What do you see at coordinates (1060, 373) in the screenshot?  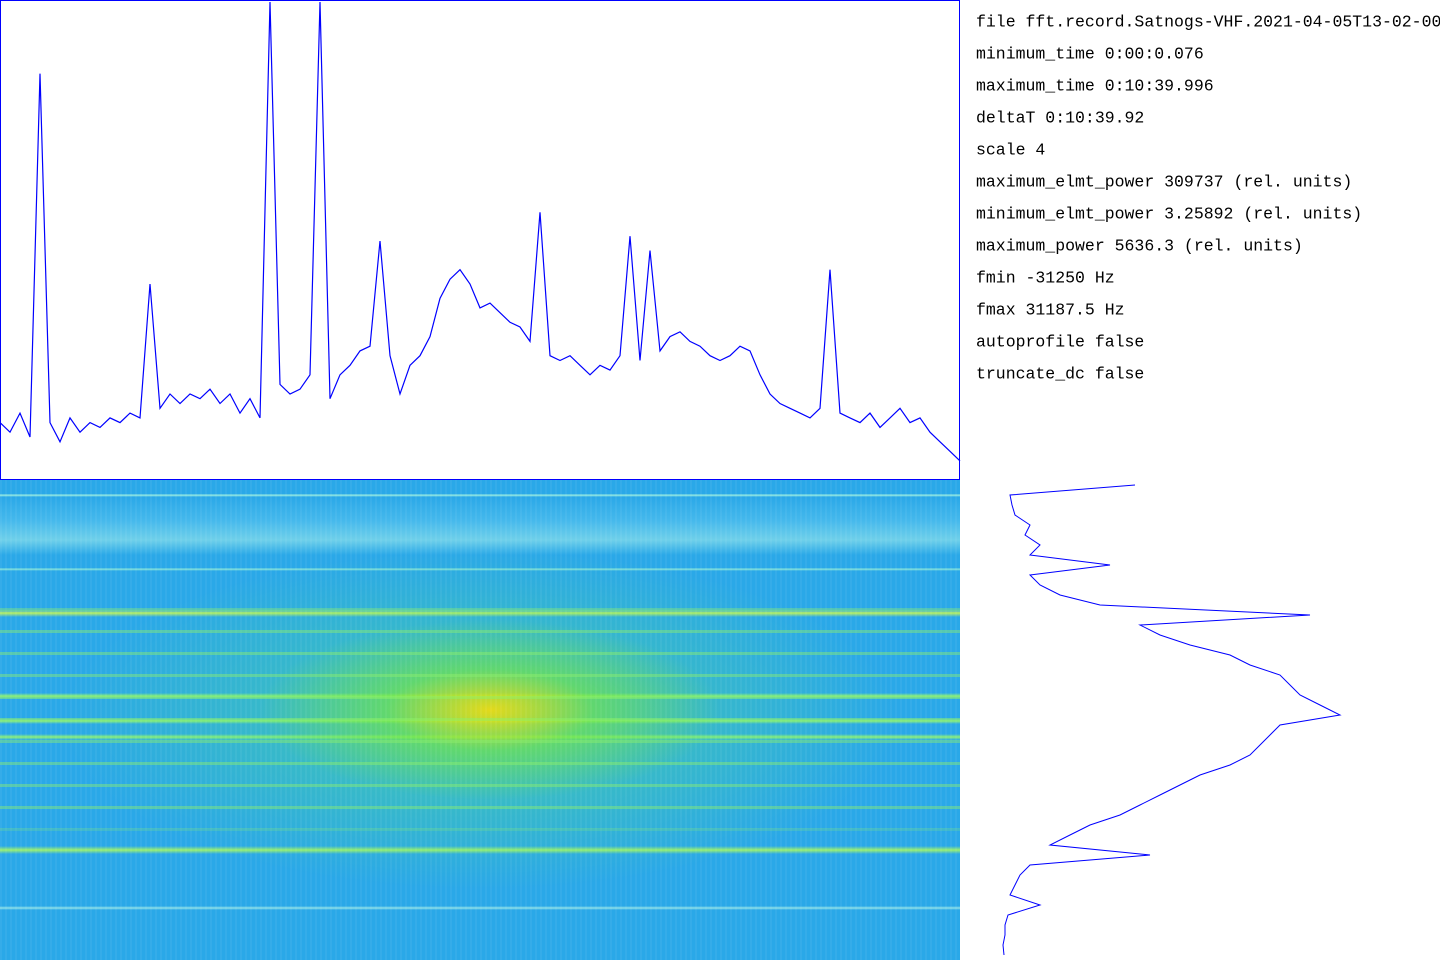 I see `info-line: truncate_dc false` at bounding box center [1060, 373].